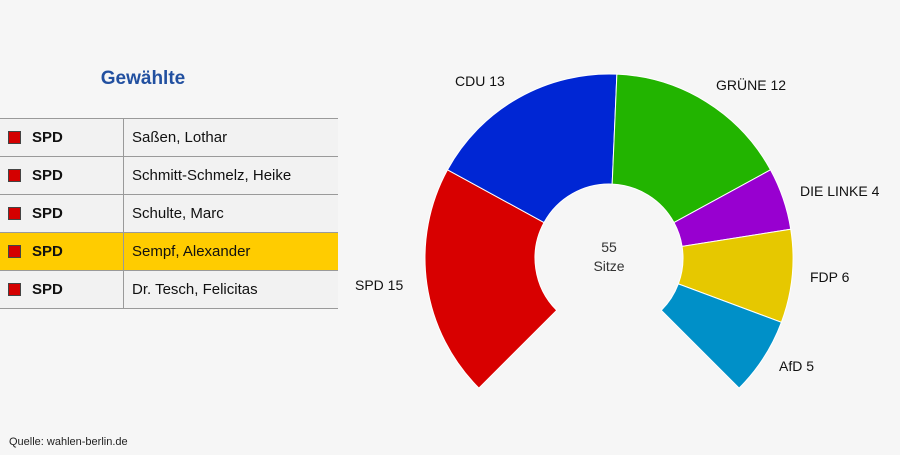  What do you see at coordinates (143, 78) in the screenshot?
I see `elected-table-title: Gewählte` at bounding box center [143, 78].